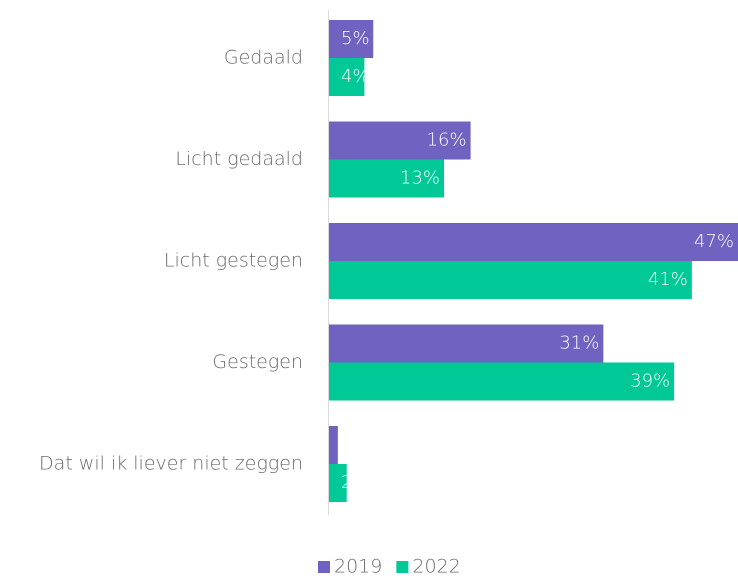  Describe the element at coordinates (447, 140) in the screenshot. I see `value-label: 16%` at that location.